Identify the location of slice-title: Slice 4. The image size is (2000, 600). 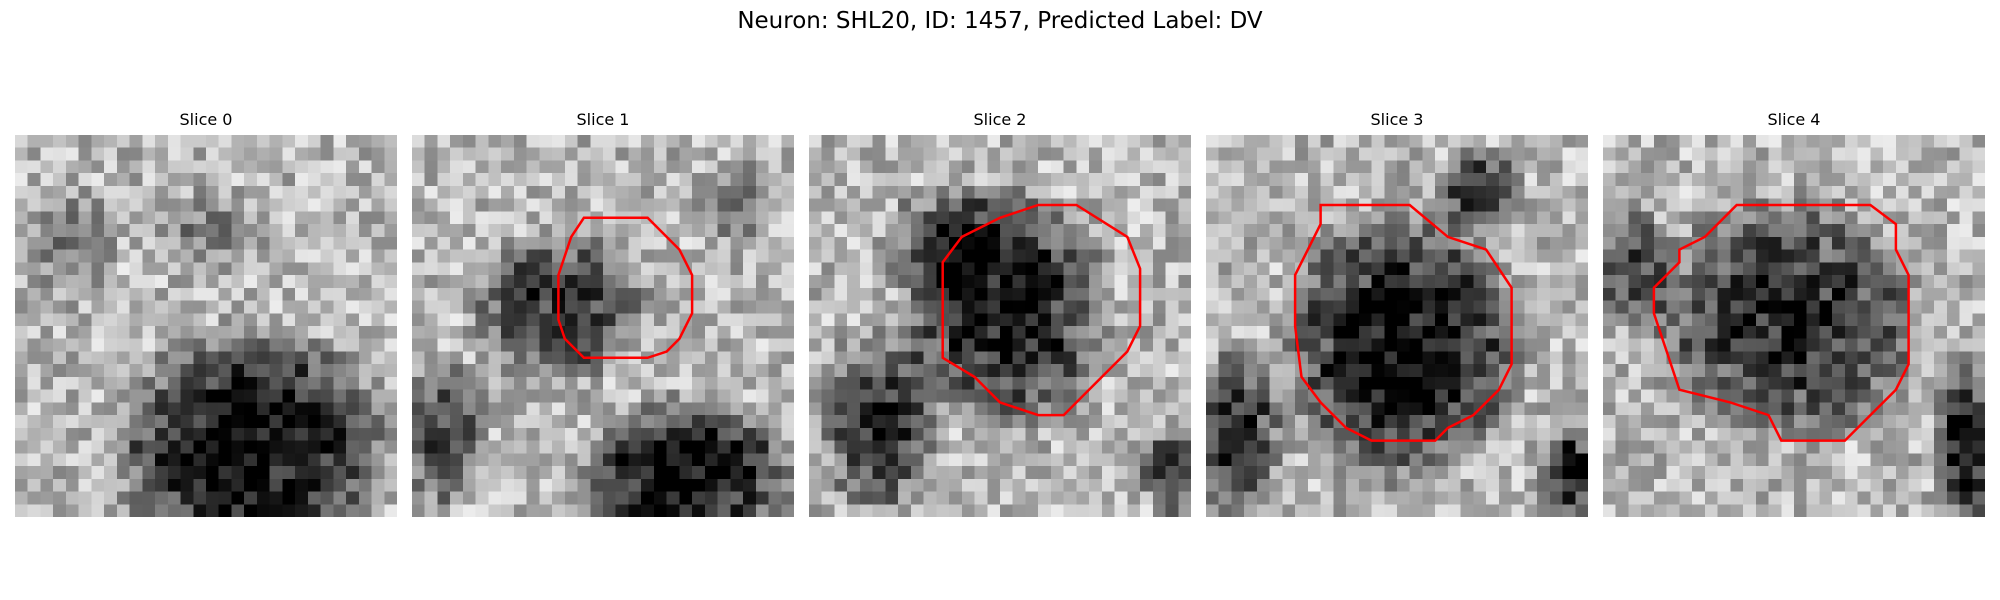
(1794, 119).